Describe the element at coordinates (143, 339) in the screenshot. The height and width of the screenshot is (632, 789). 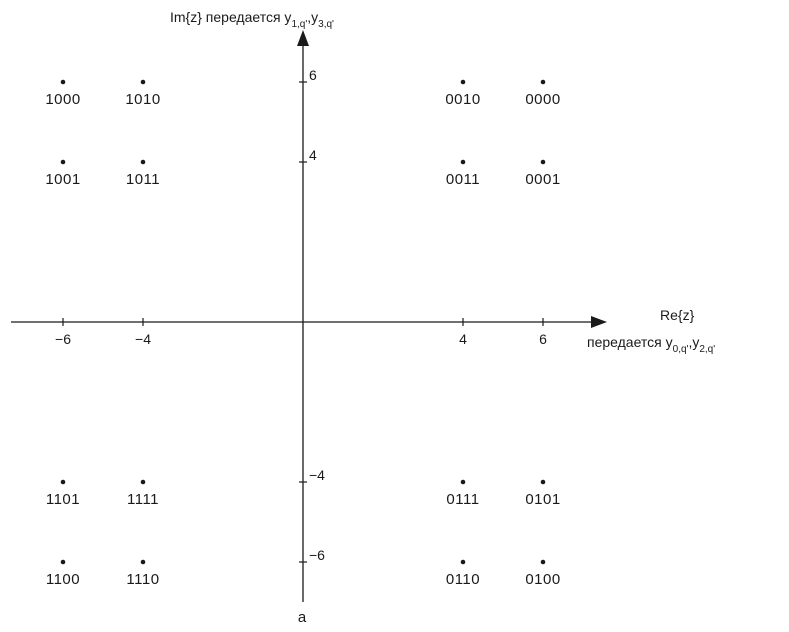
I see `x-tick-label: −4` at that location.